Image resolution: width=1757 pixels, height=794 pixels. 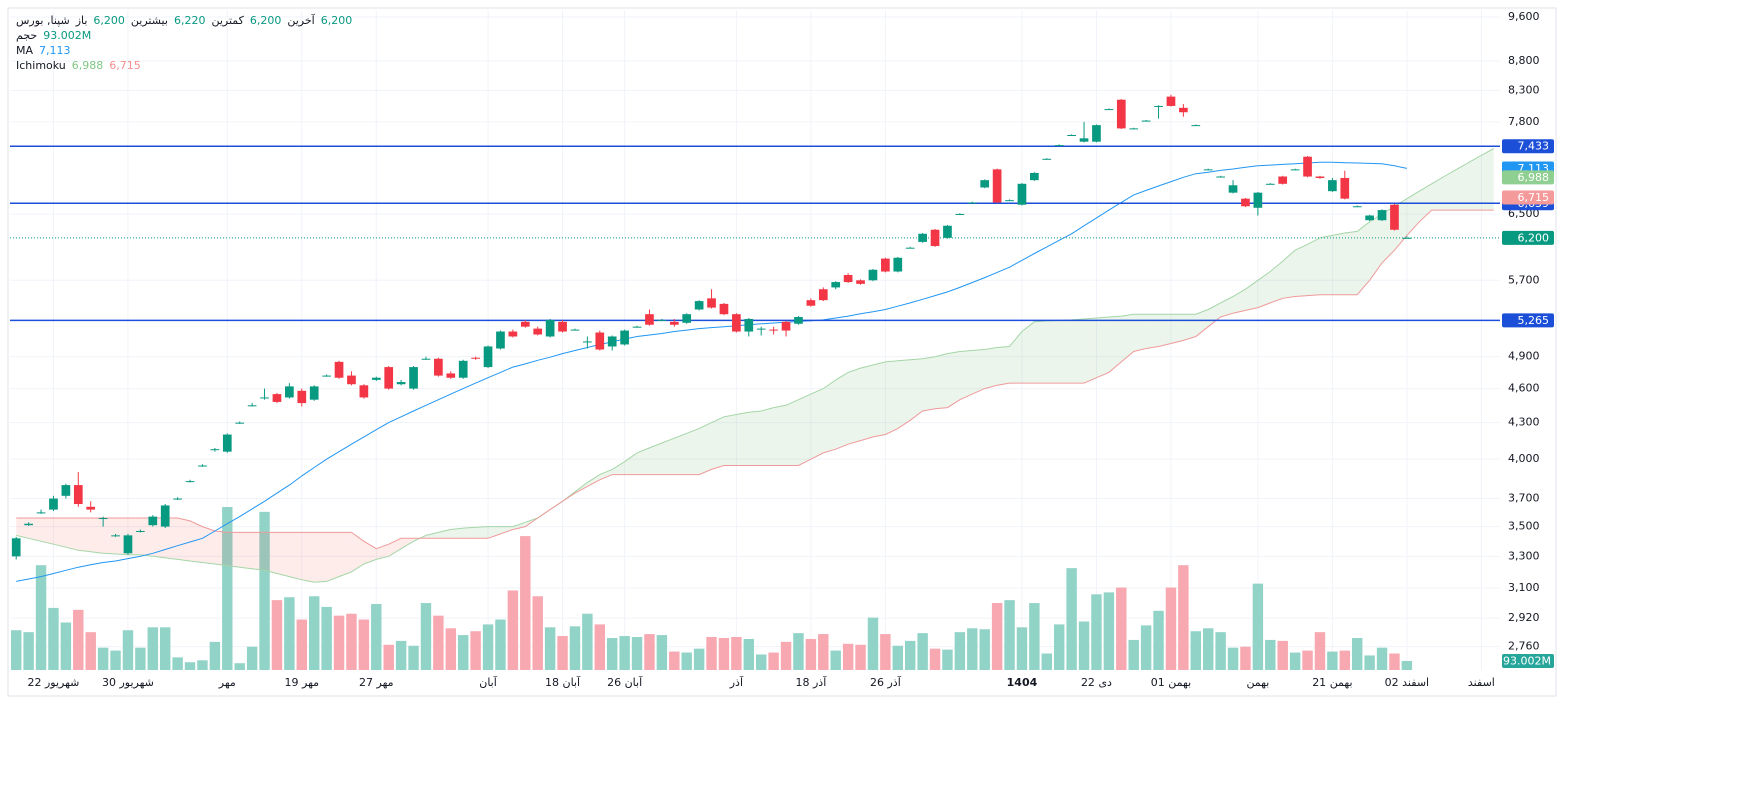 I want to click on level-badge: 5,265, so click(x=1534, y=320).